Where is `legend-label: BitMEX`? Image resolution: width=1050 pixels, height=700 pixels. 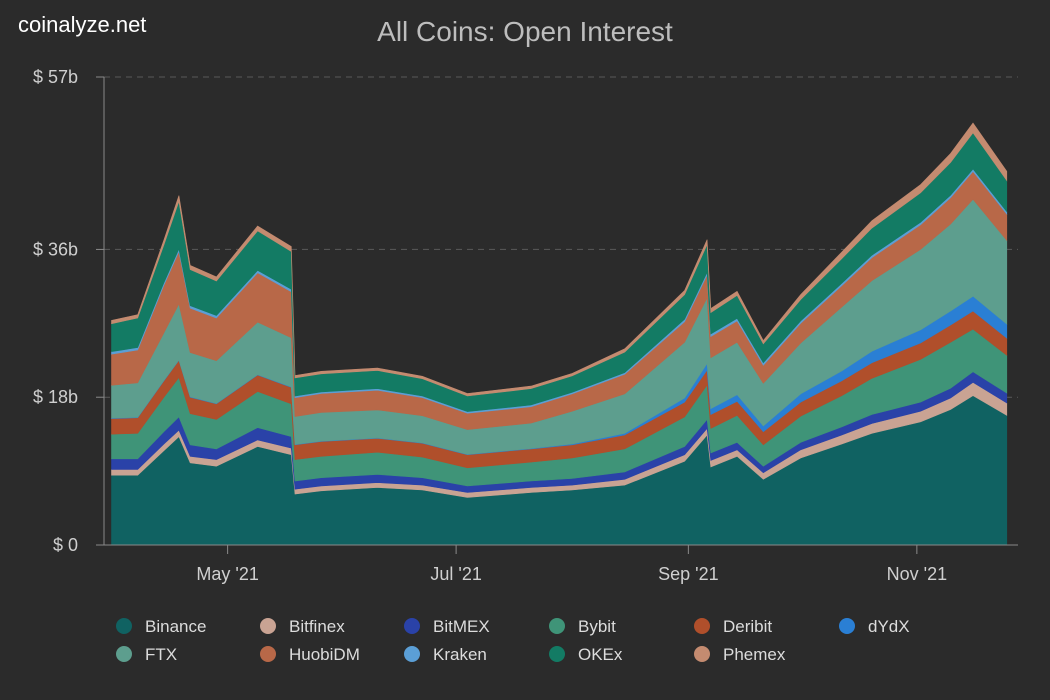 legend-label: BitMEX is located at coordinates (461, 626).